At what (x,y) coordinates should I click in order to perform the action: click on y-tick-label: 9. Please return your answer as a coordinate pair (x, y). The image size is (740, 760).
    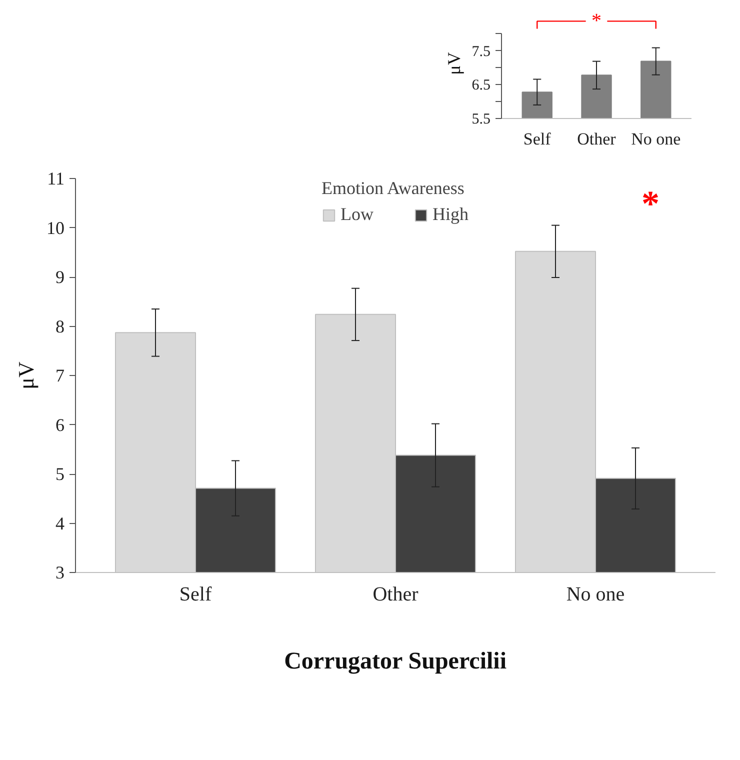
    Looking at the image, I should click on (60, 277).